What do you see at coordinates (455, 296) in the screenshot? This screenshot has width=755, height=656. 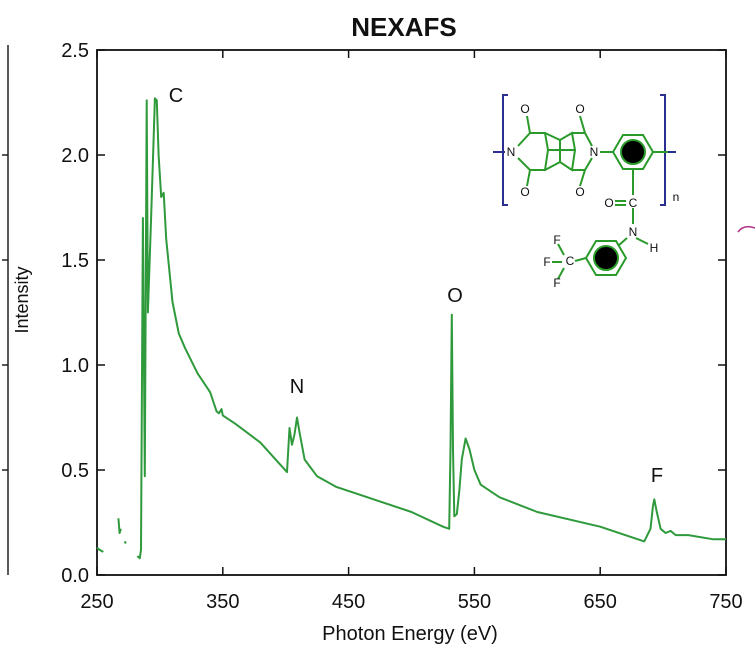 I see `edge-annotation: O` at bounding box center [455, 296].